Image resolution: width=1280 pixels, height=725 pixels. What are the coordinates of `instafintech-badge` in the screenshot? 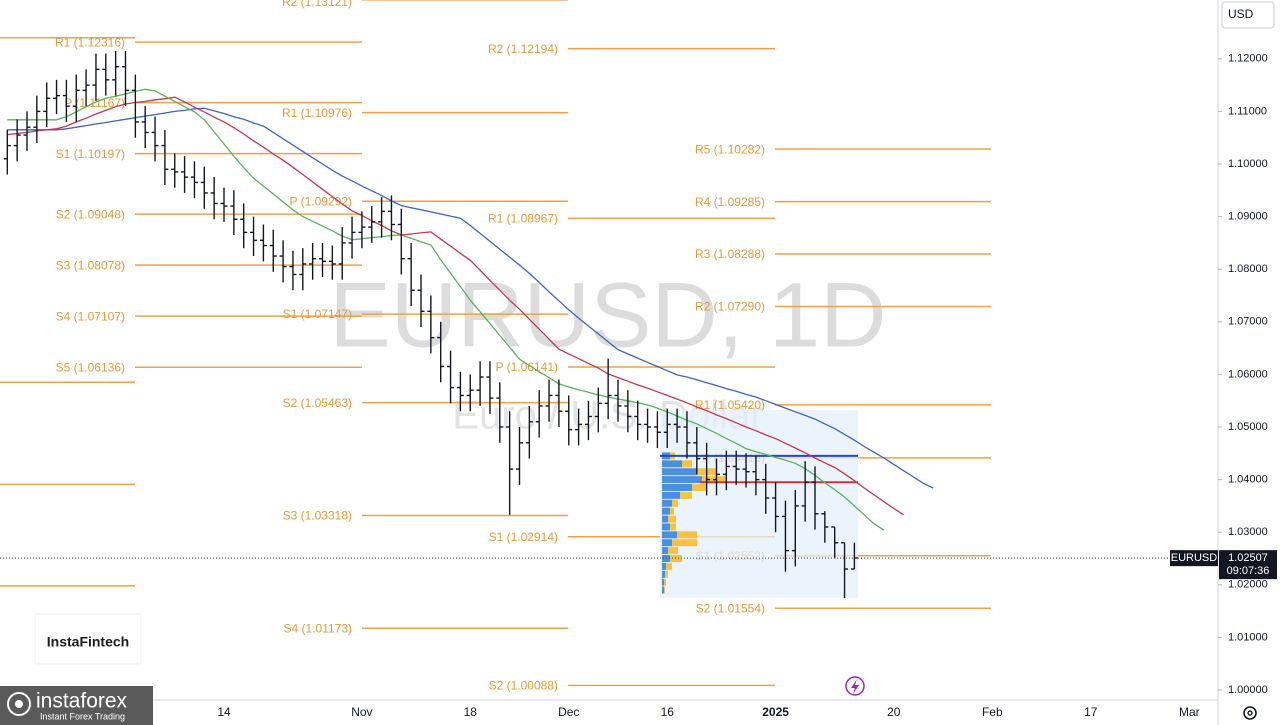 It's located at (88, 639).